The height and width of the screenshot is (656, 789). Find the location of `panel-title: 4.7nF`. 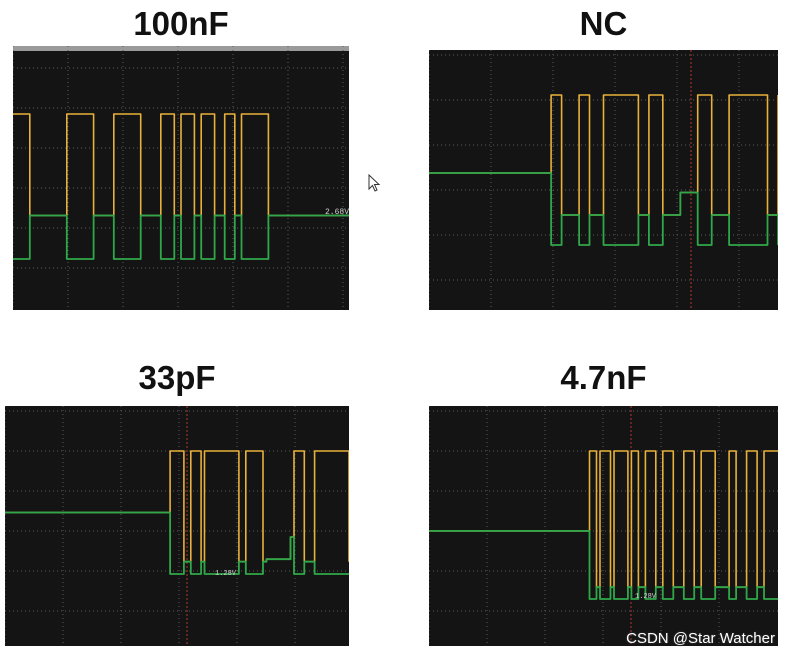

panel-title: 4.7nF is located at coordinates (603, 377).